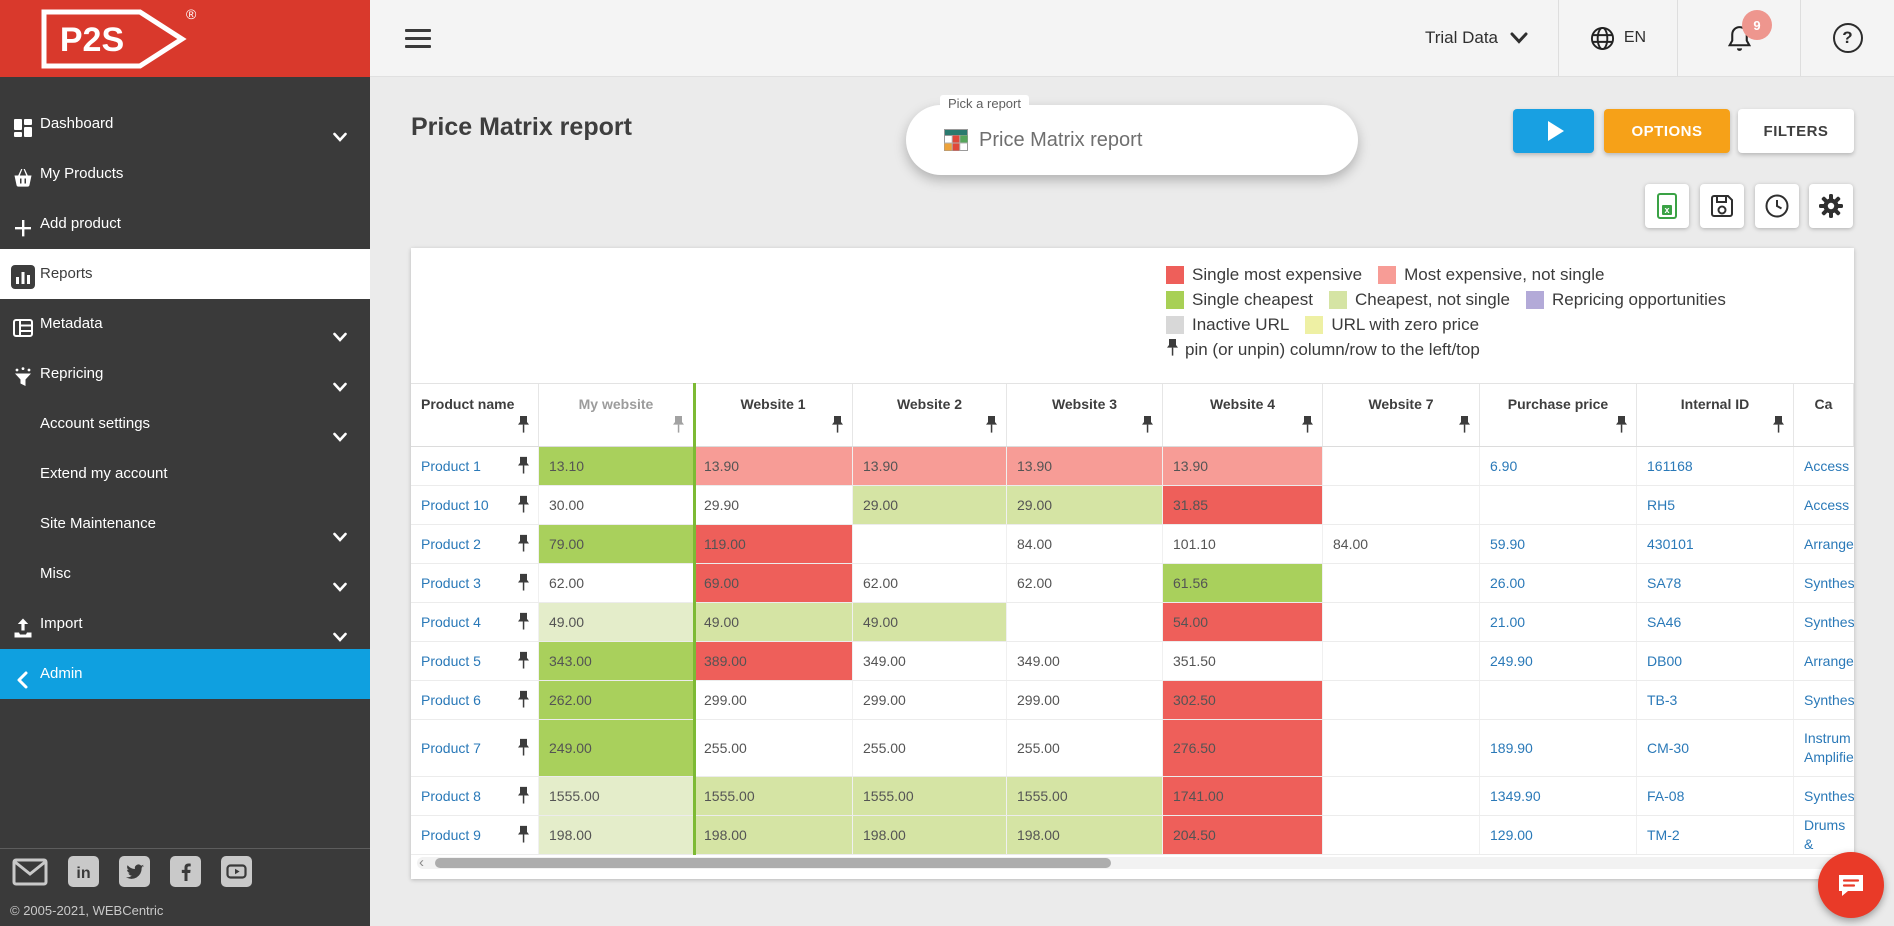 This screenshot has width=1894, height=926. What do you see at coordinates (773, 583) in the screenshot?
I see `price-cell: 69.00` at bounding box center [773, 583].